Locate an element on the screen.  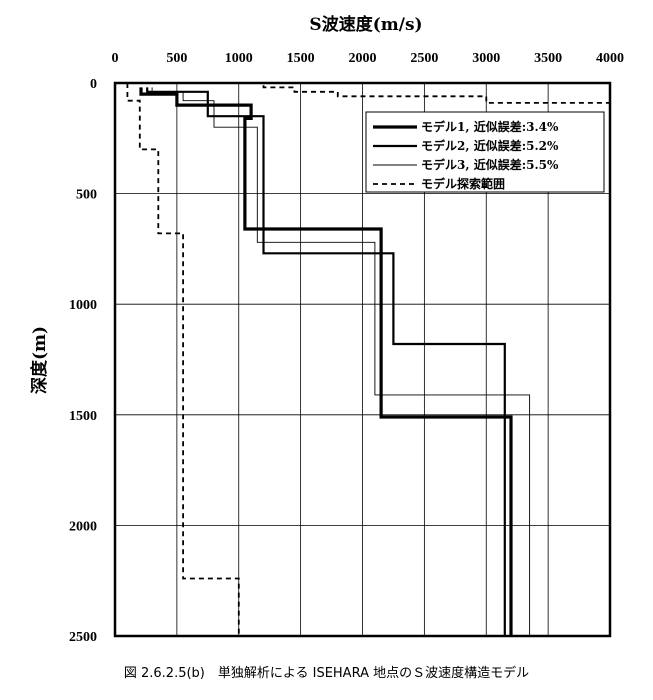
y-tick-label: 0 is located at coordinates (93, 84).